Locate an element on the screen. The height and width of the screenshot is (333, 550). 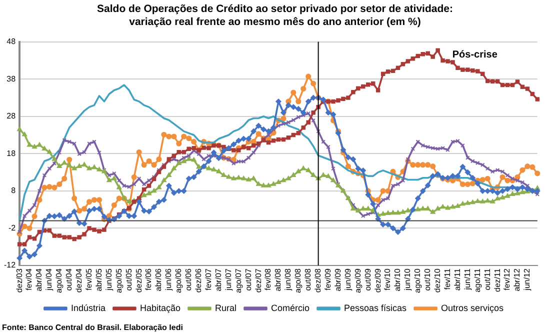
y-tick-label: 48 is located at coordinates (11, 41).